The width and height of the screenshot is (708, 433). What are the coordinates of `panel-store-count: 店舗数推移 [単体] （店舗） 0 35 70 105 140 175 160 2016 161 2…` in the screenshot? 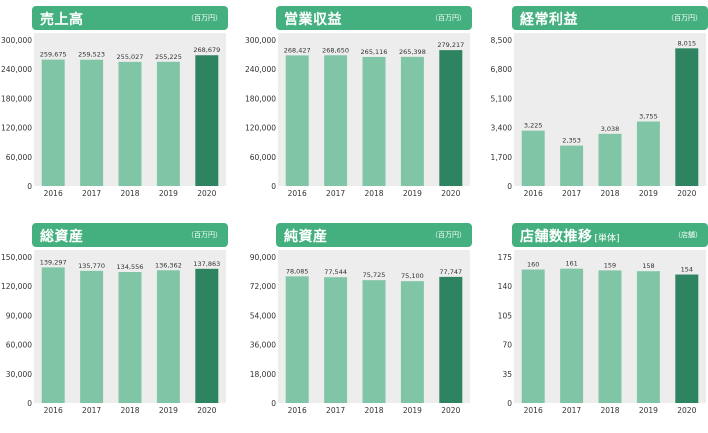 It's located at (603, 328).